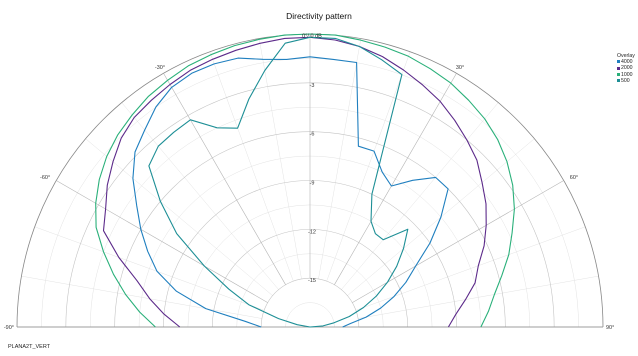  What do you see at coordinates (29, 347) in the screenshot?
I see `file-label: PLANA2T_VERT` at bounding box center [29, 347].